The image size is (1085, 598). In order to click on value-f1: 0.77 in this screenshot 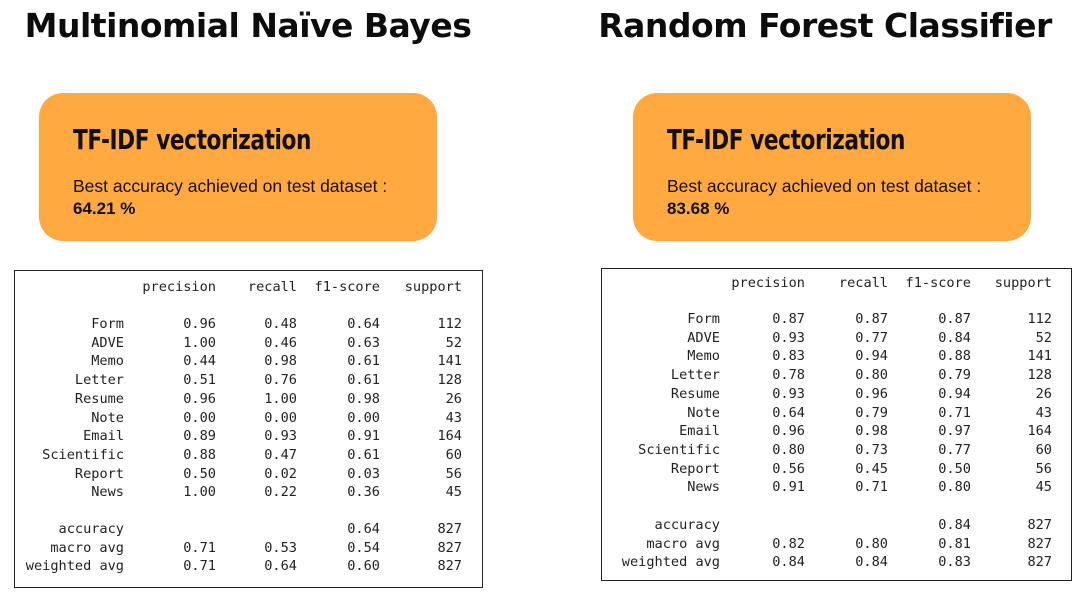, I will do `click(954, 449)`.